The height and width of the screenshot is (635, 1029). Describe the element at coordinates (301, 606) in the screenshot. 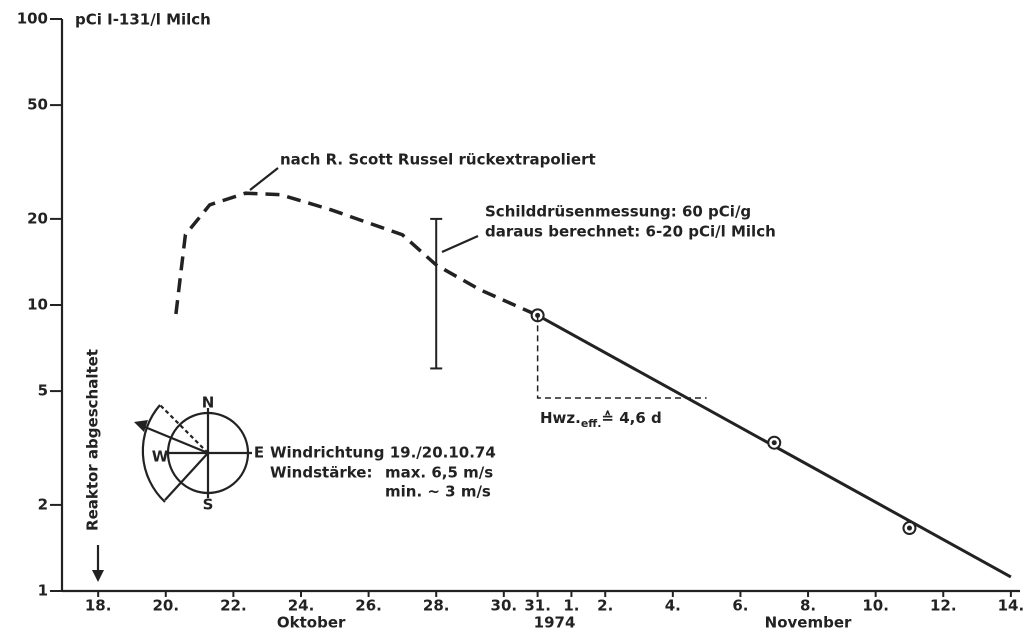

I see `x-tick-label: 24.` at that location.